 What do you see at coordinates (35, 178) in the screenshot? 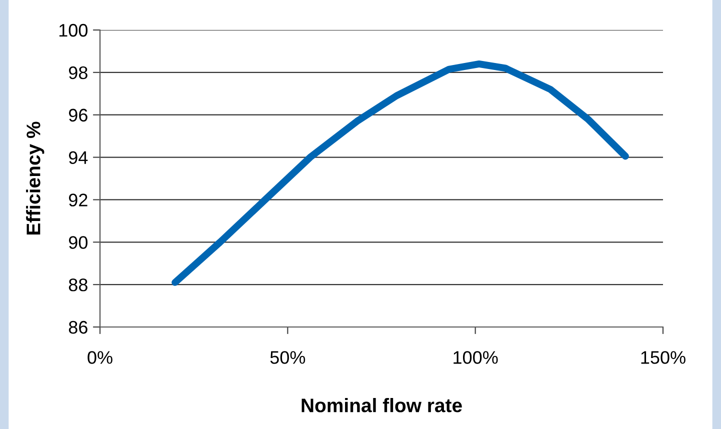
I see `y-axis-title: Efficiency %` at bounding box center [35, 178].